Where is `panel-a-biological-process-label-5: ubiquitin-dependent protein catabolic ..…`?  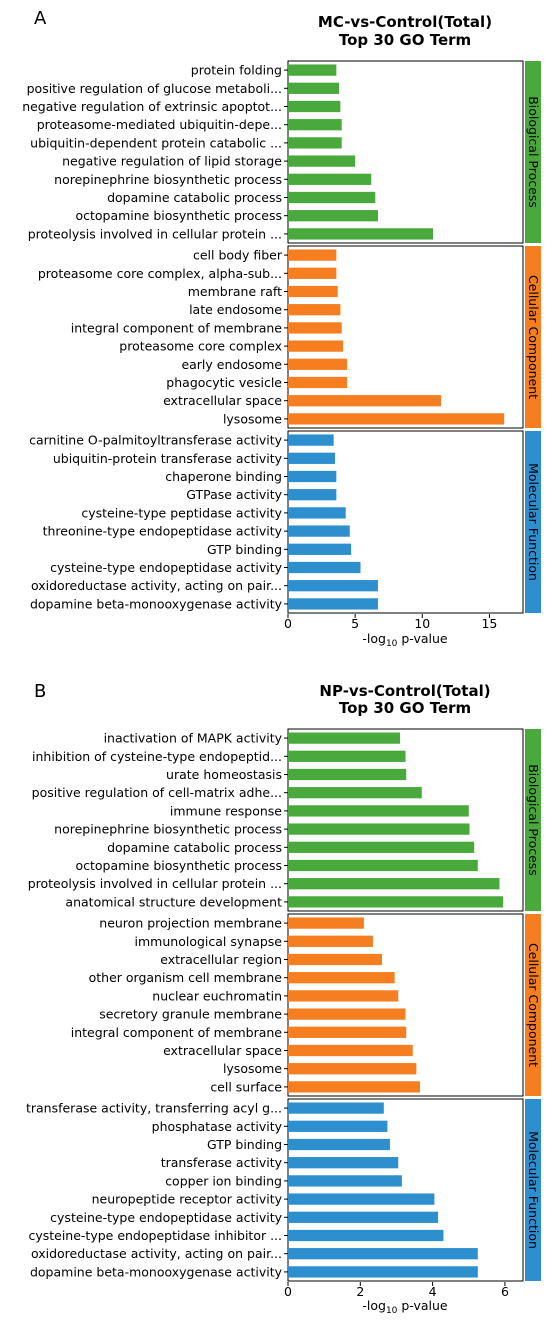 panel-a-biological-process-label-5: ubiquitin-dependent protein catabolic ..… is located at coordinates (156, 142).